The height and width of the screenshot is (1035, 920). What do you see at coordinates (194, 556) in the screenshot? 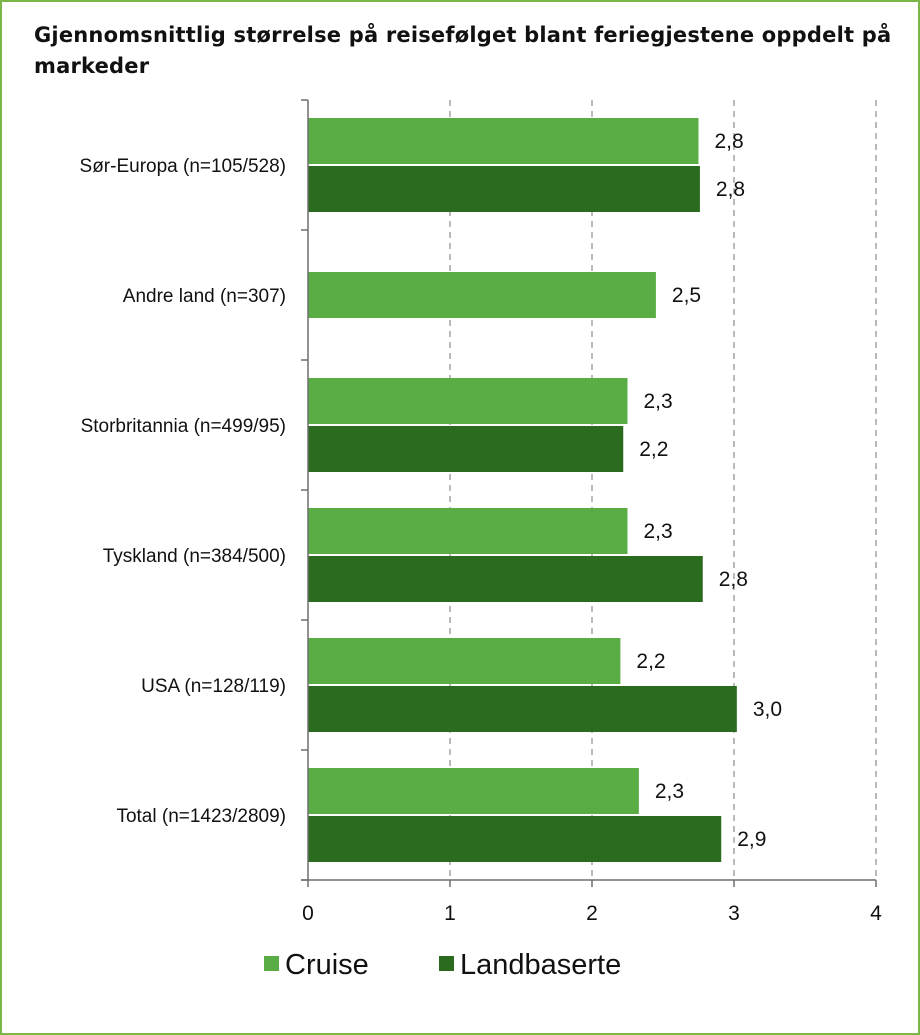
I see `category-label: Tyskland (n=384/500)` at bounding box center [194, 556].